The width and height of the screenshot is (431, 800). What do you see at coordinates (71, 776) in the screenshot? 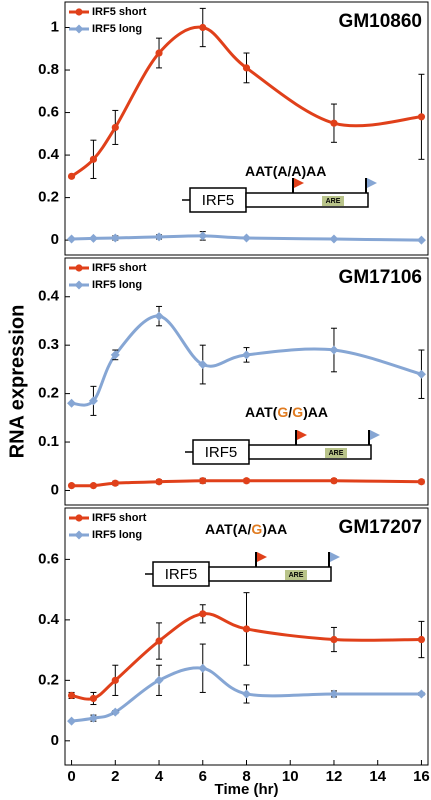
I see `x-tick-label: 0` at bounding box center [71, 776].